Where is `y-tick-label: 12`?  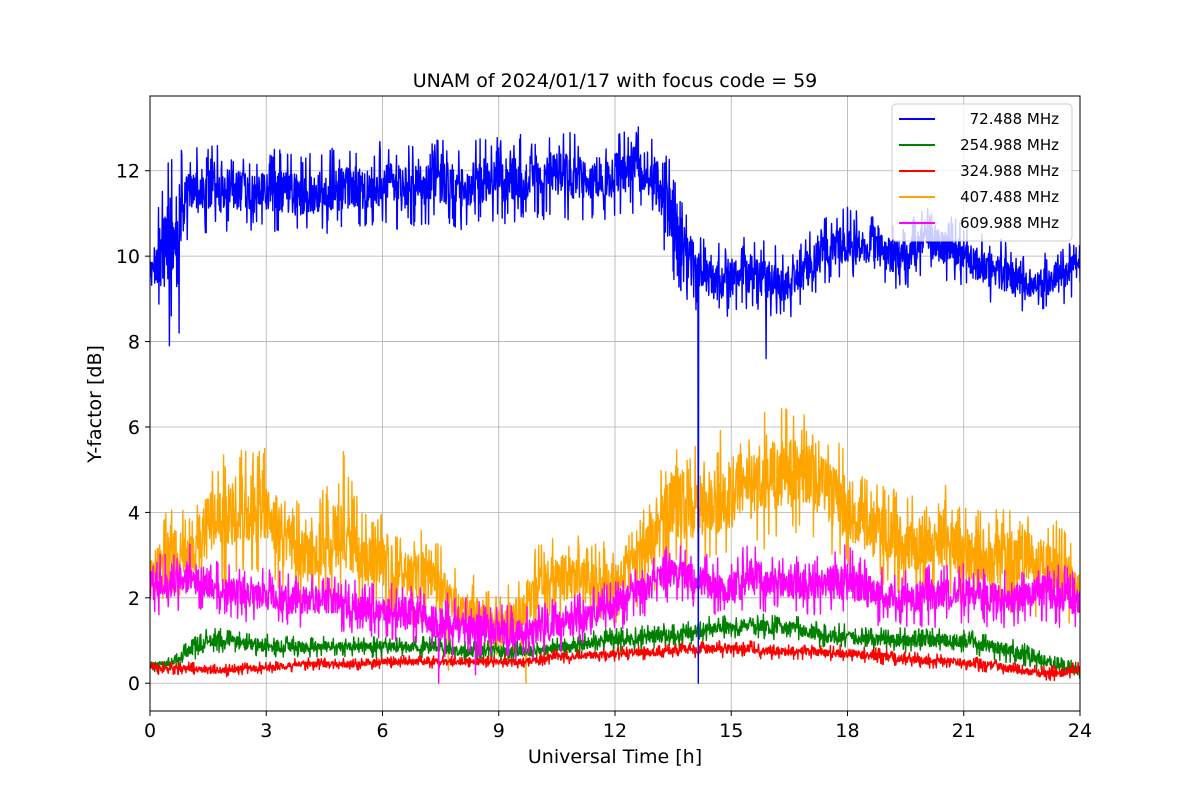
y-tick-label: 12 is located at coordinates (128, 172).